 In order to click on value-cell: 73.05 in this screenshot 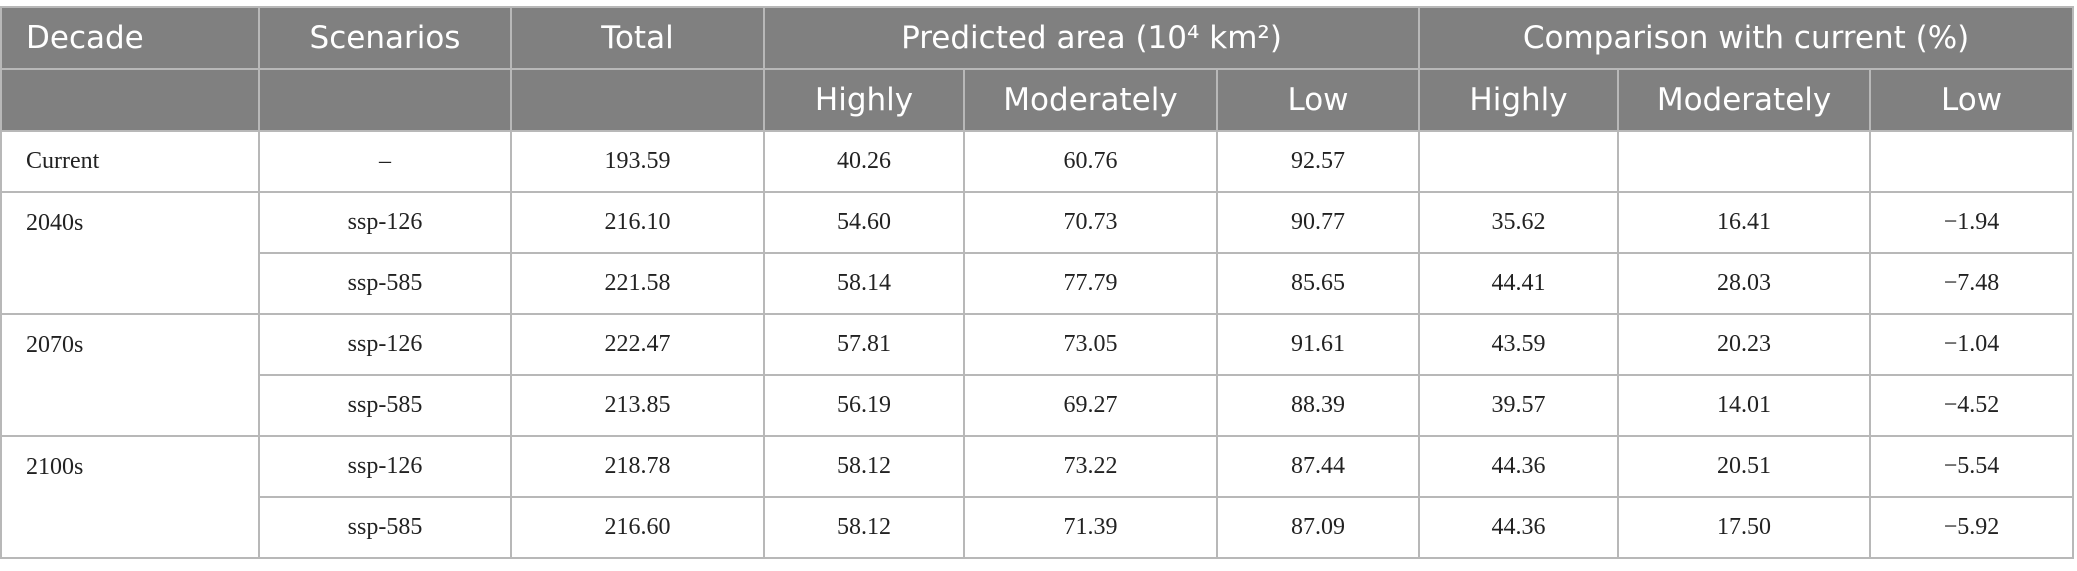, I will do `click(1090, 344)`.